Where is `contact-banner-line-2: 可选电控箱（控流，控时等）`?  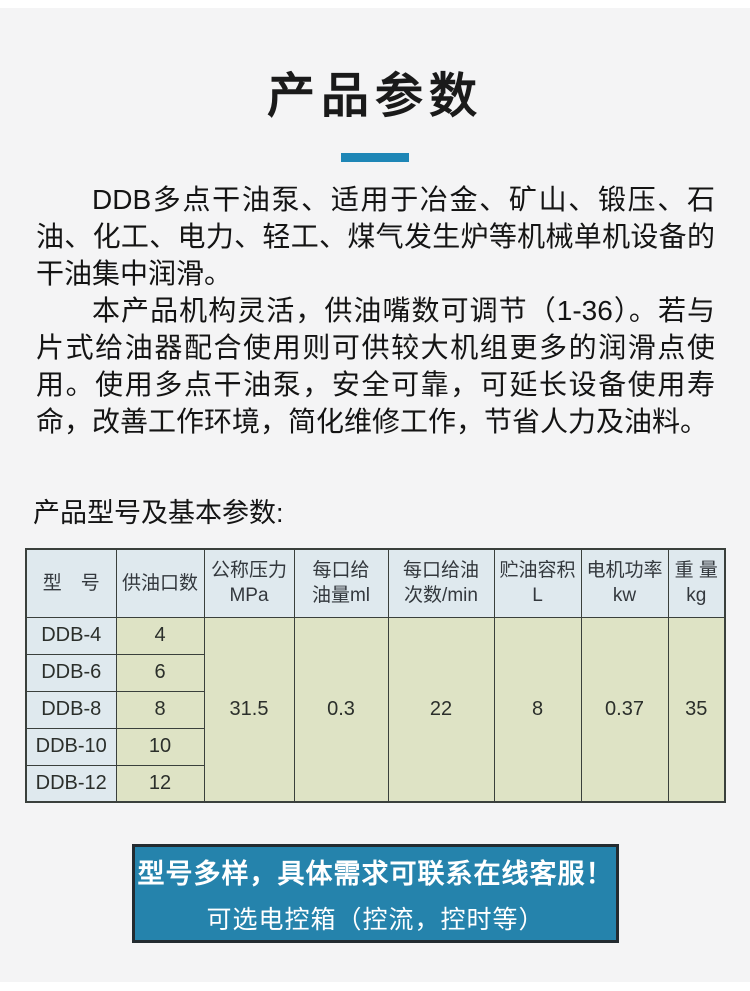 contact-banner-line-2: 可选电控箱（控流，控时等） is located at coordinates (375, 919).